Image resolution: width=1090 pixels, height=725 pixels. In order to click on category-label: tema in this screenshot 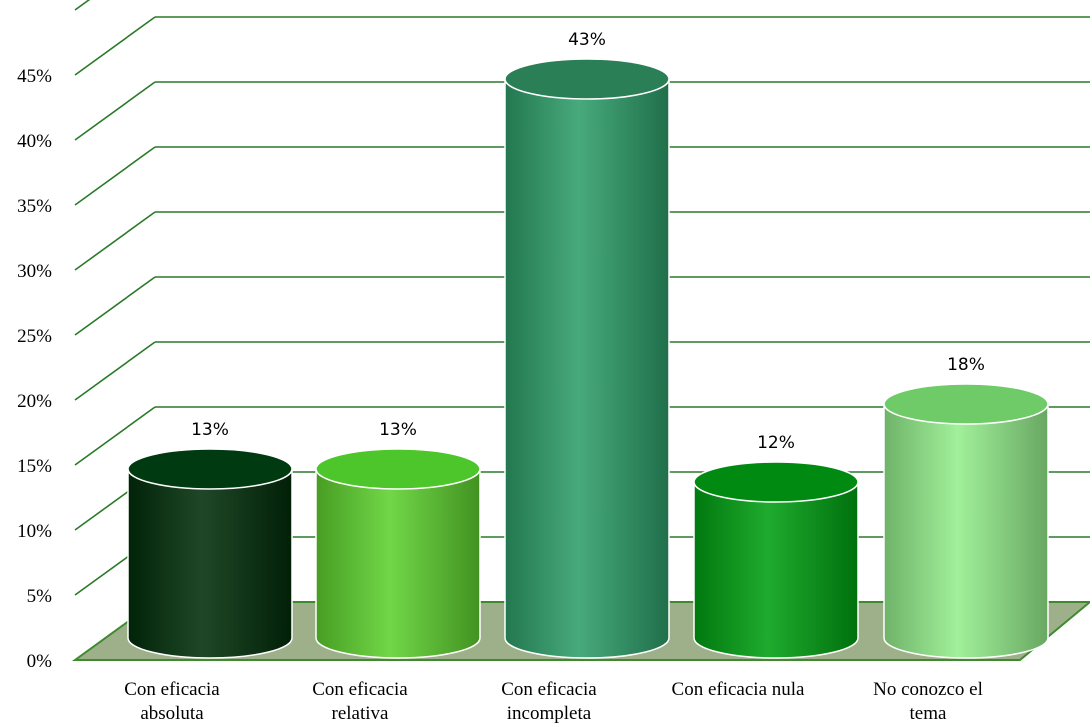, I will do `click(928, 713)`.